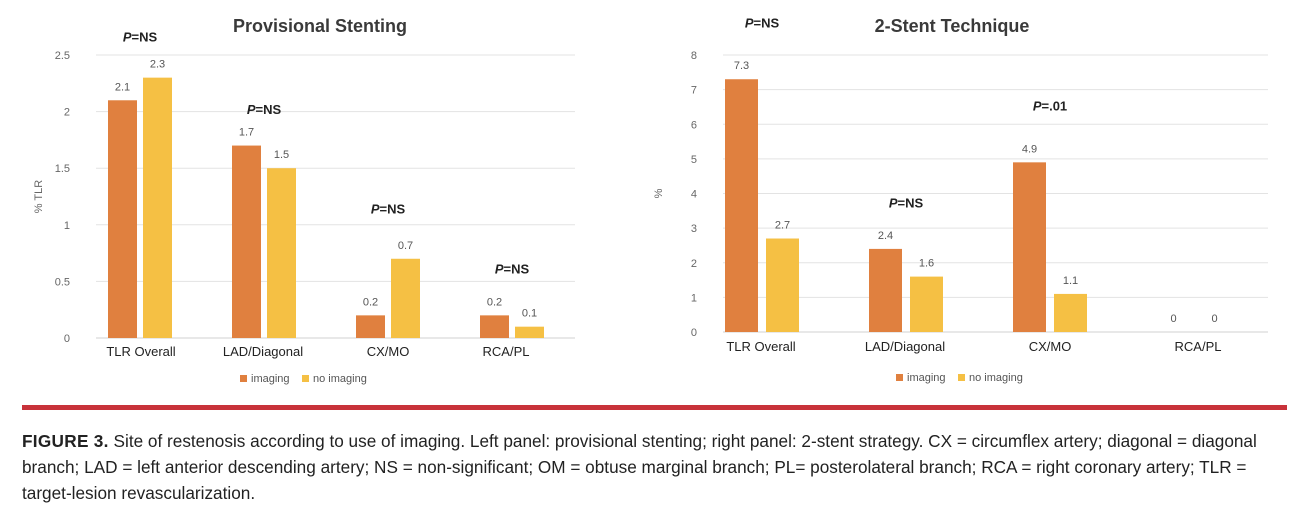  What do you see at coordinates (694, 195) in the screenshot?
I see `chart-right-y-tick-label: 4` at bounding box center [694, 195].